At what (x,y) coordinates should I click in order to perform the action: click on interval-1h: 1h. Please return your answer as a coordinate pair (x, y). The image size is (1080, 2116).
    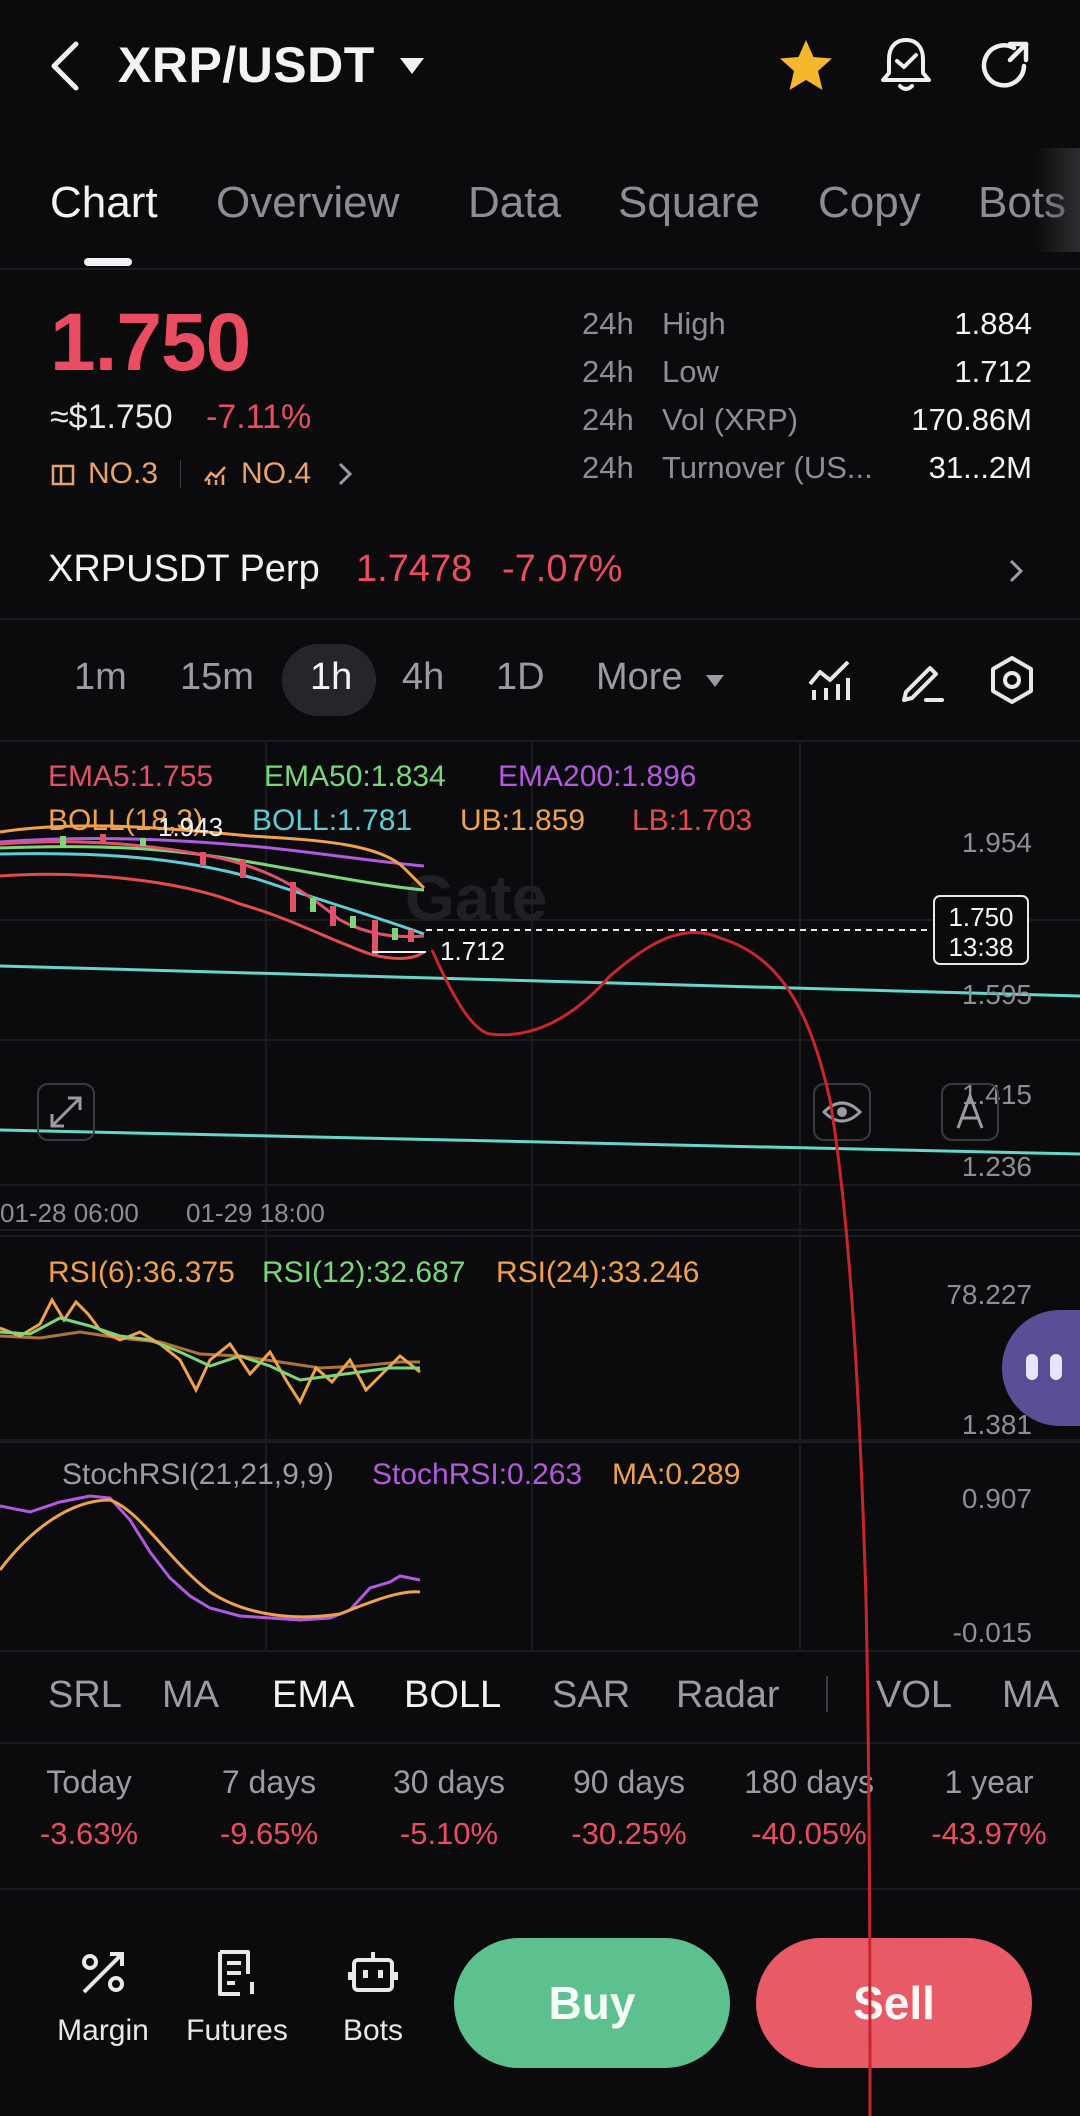
    Looking at the image, I should click on (331, 677).